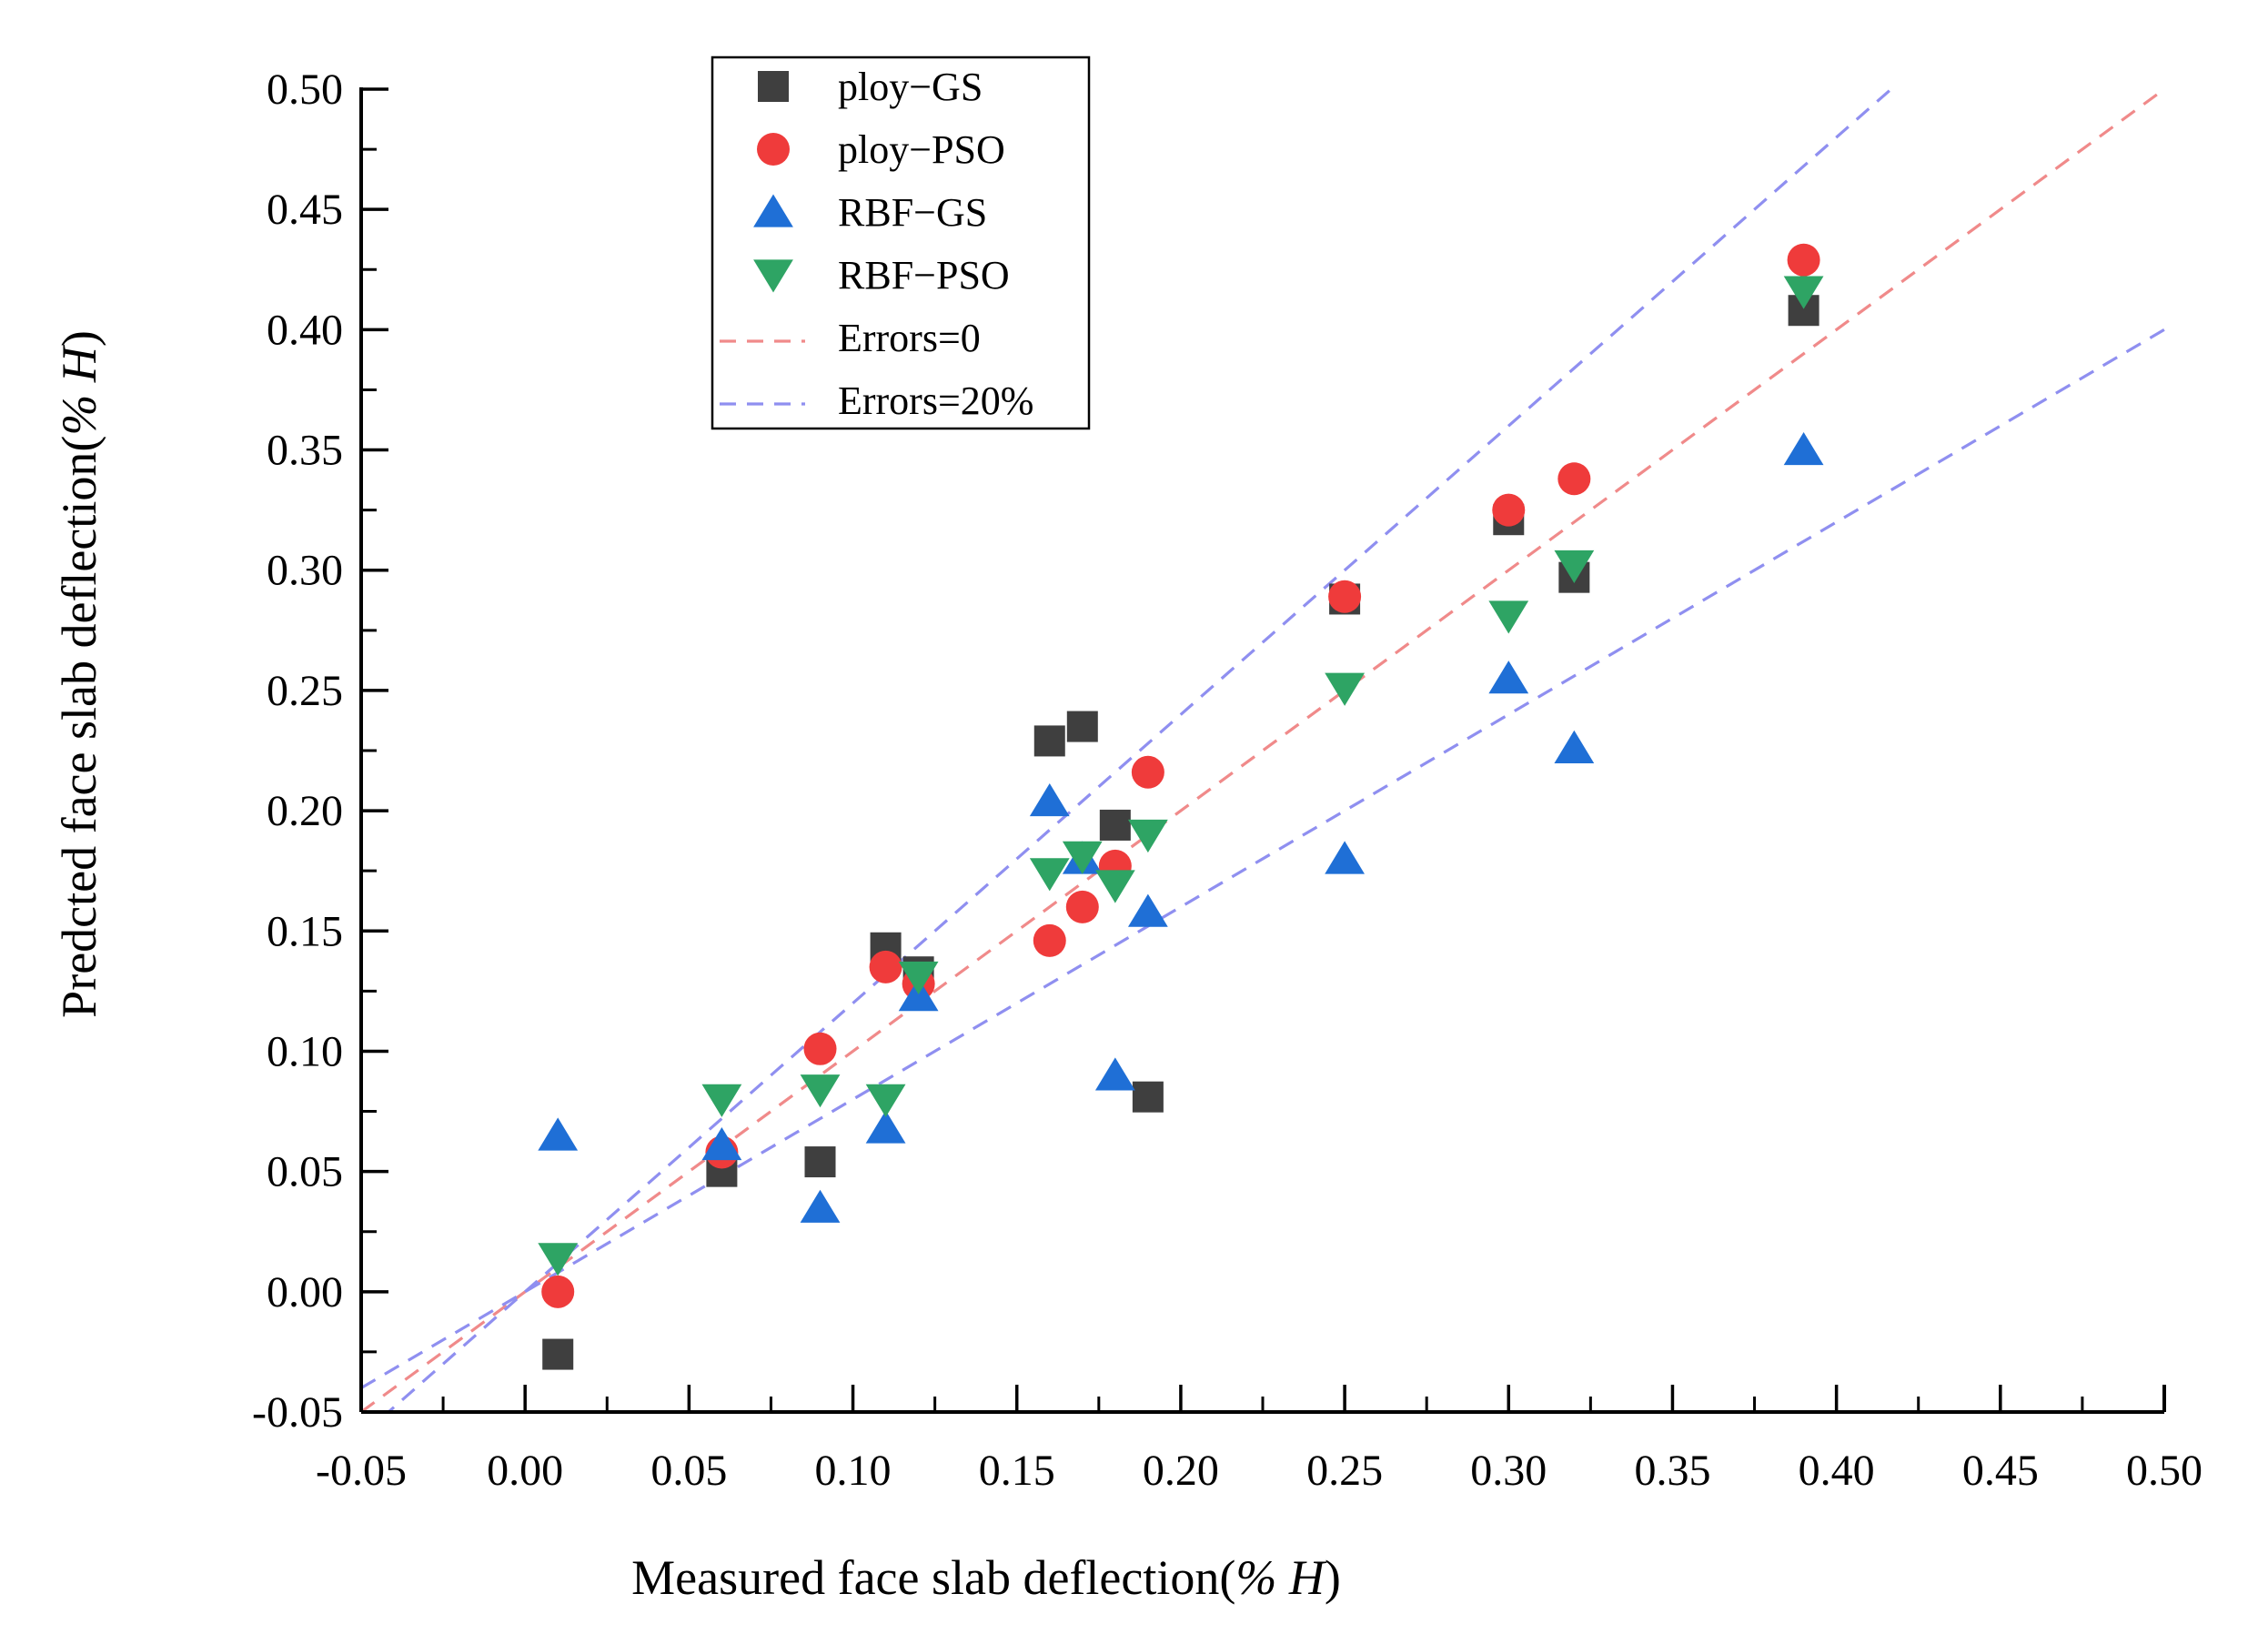  I want to click on y-tick-label: 0.45, so click(305, 210).